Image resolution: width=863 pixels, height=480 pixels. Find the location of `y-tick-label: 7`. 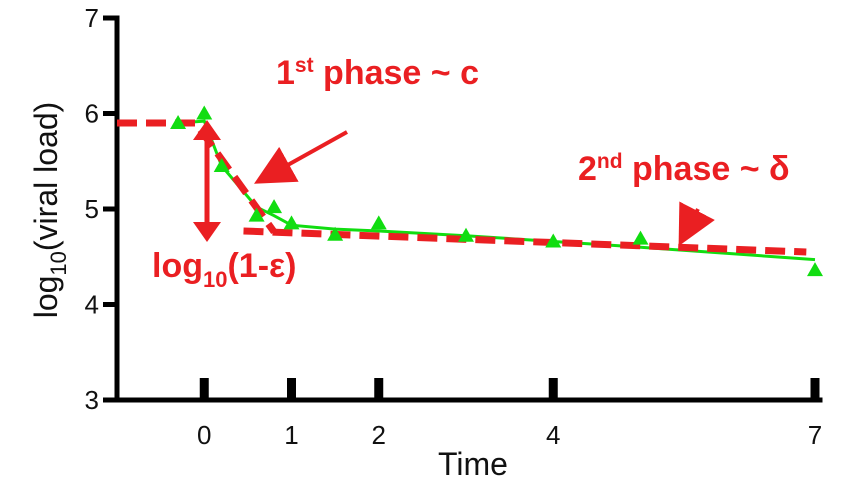

y-tick-label: 7 is located at coordinates (92, 18).